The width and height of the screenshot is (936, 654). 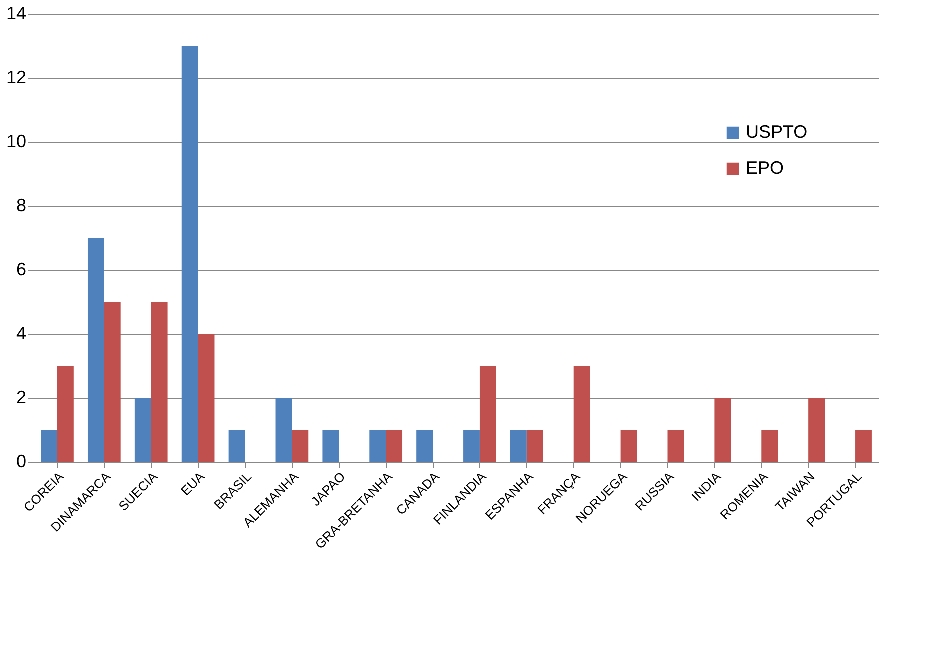 I want to click on y-tick-label: 2, so click(x=21, y=398).